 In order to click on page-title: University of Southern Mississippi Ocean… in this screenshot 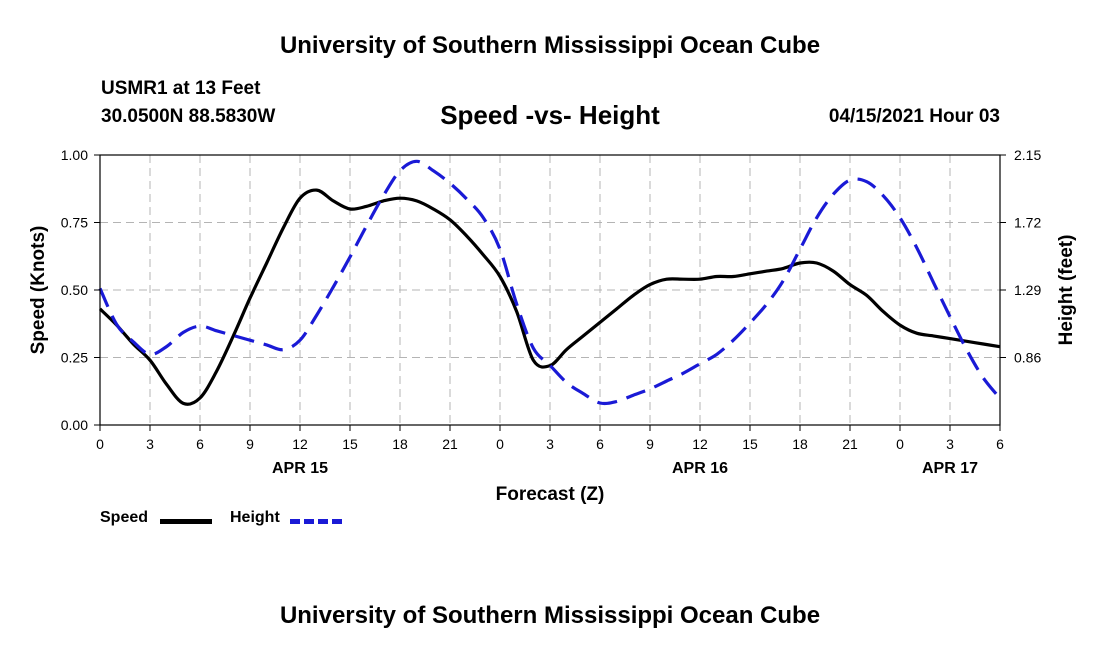, I will do `click(550, 45)`.